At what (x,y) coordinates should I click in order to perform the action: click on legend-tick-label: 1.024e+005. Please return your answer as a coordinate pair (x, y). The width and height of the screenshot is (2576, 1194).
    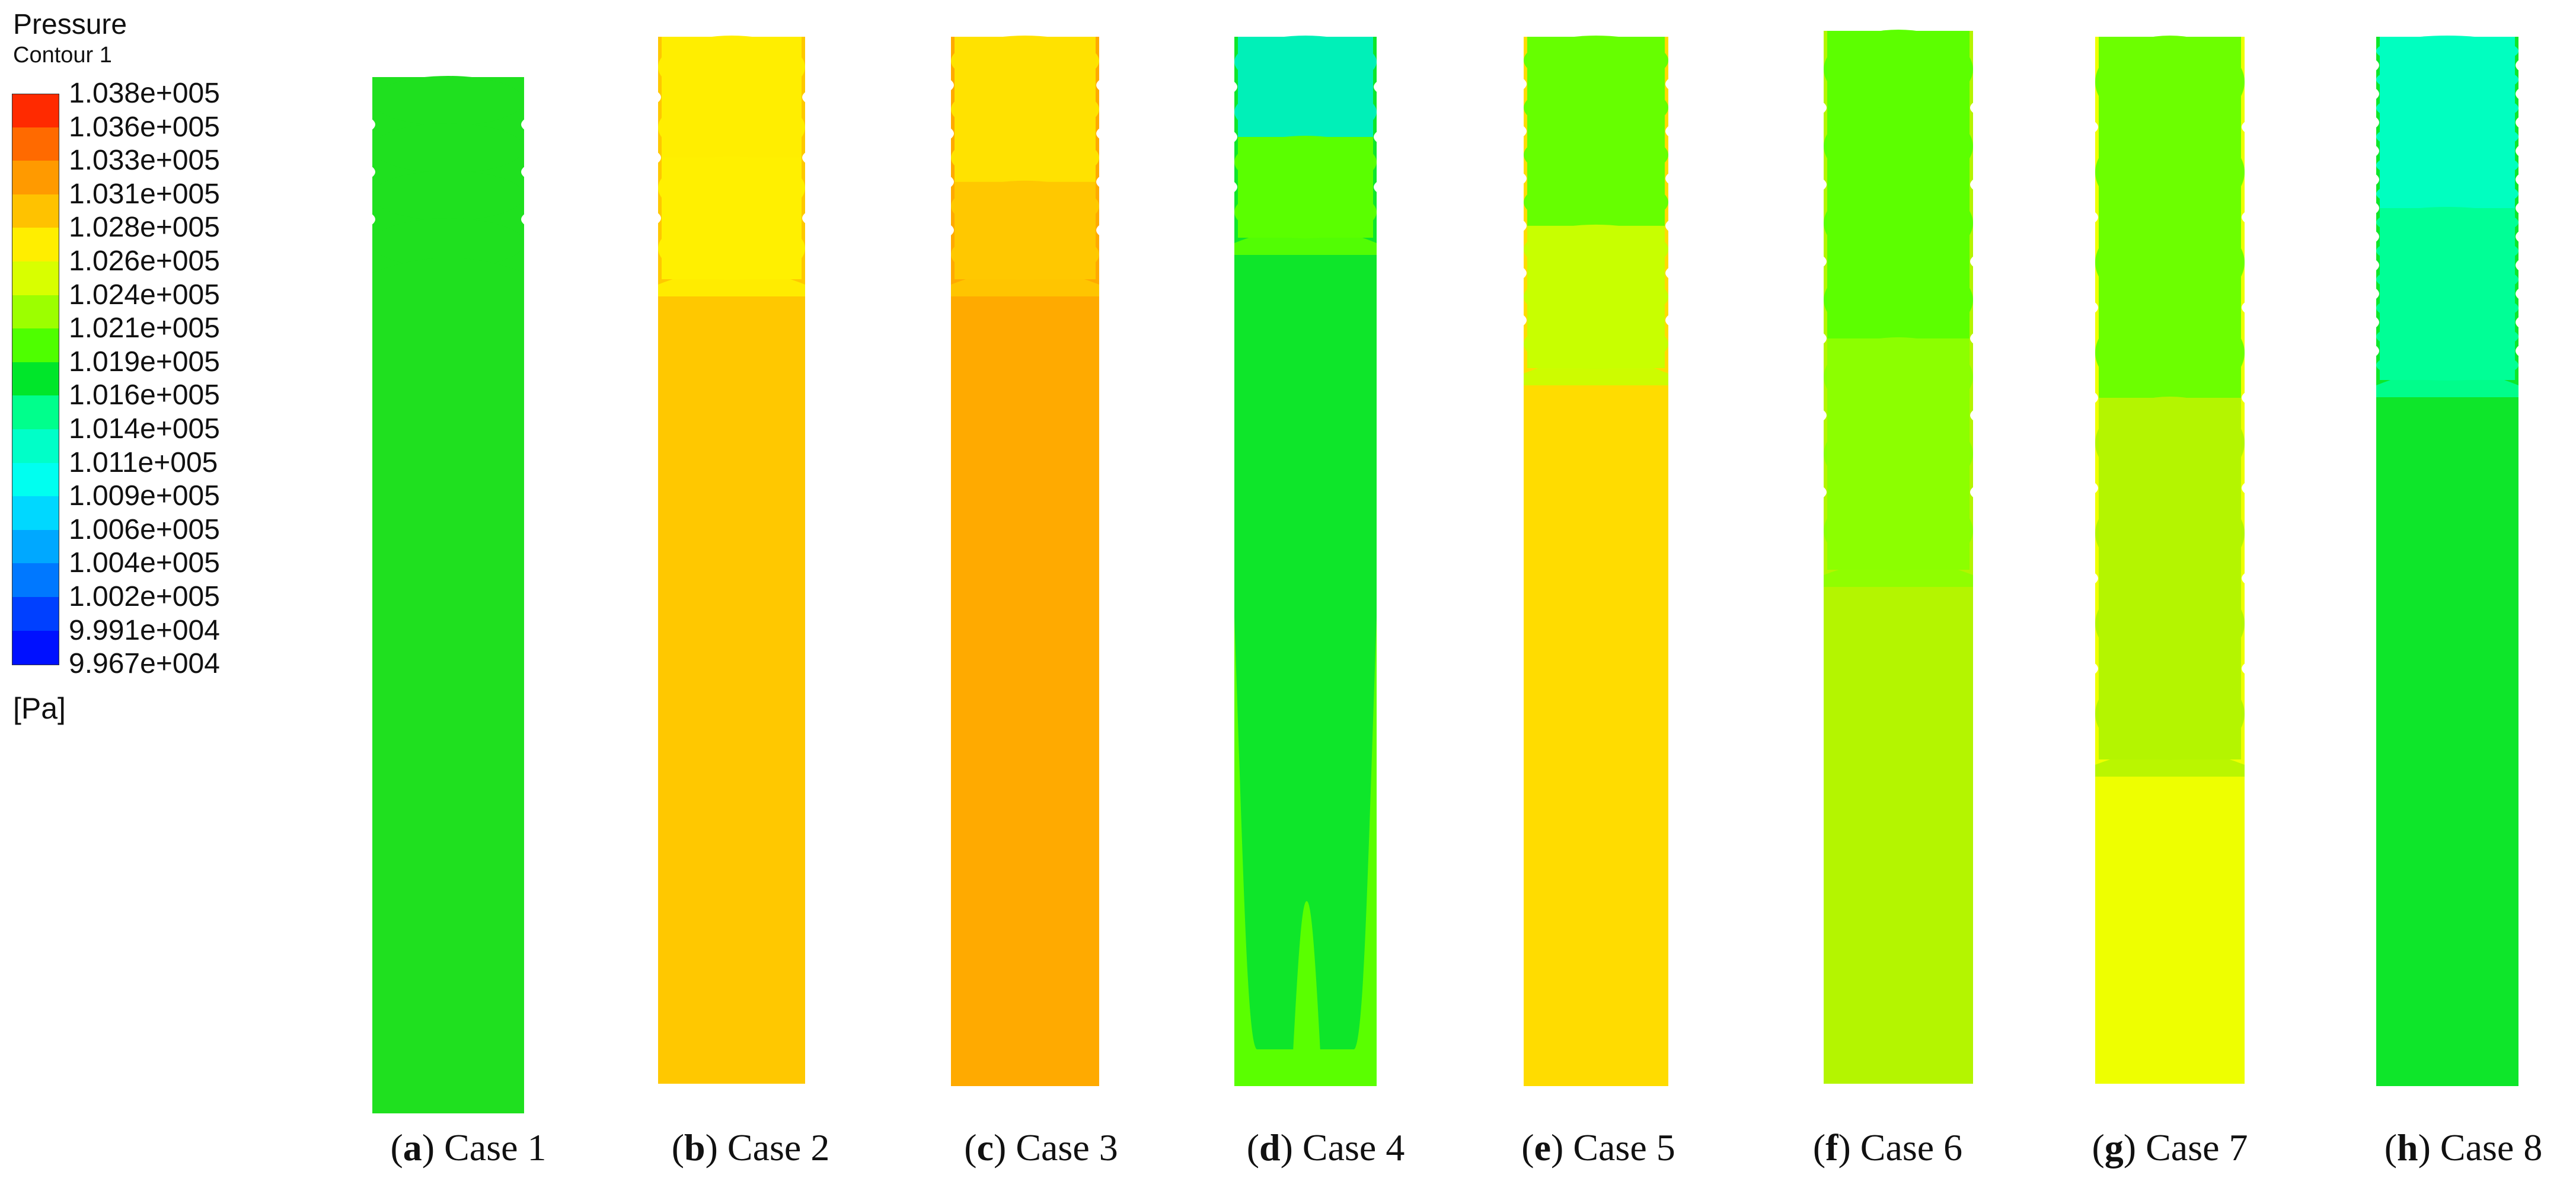
    Looking at the image, I should click on (144, 295).